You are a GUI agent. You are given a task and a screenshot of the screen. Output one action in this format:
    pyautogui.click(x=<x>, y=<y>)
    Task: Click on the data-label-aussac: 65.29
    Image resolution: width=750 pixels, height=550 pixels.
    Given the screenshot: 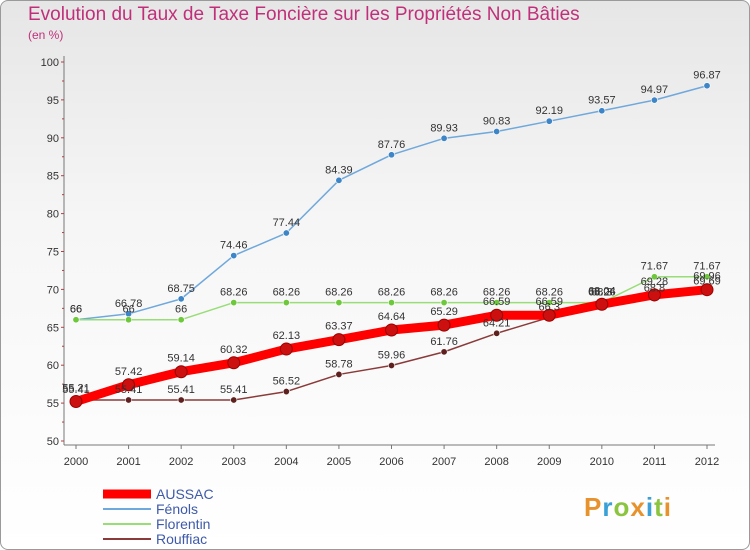 What is the action you would take?
    pyautogui.click(x=444, y=312)
    